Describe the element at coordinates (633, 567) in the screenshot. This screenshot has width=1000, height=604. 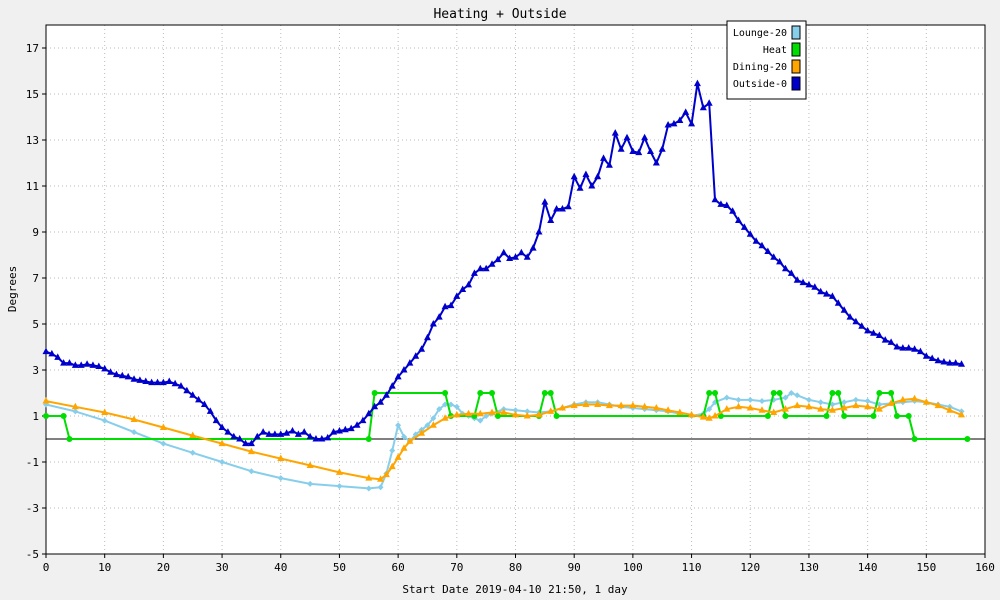
I see `x-tick-label: 100` at that location.